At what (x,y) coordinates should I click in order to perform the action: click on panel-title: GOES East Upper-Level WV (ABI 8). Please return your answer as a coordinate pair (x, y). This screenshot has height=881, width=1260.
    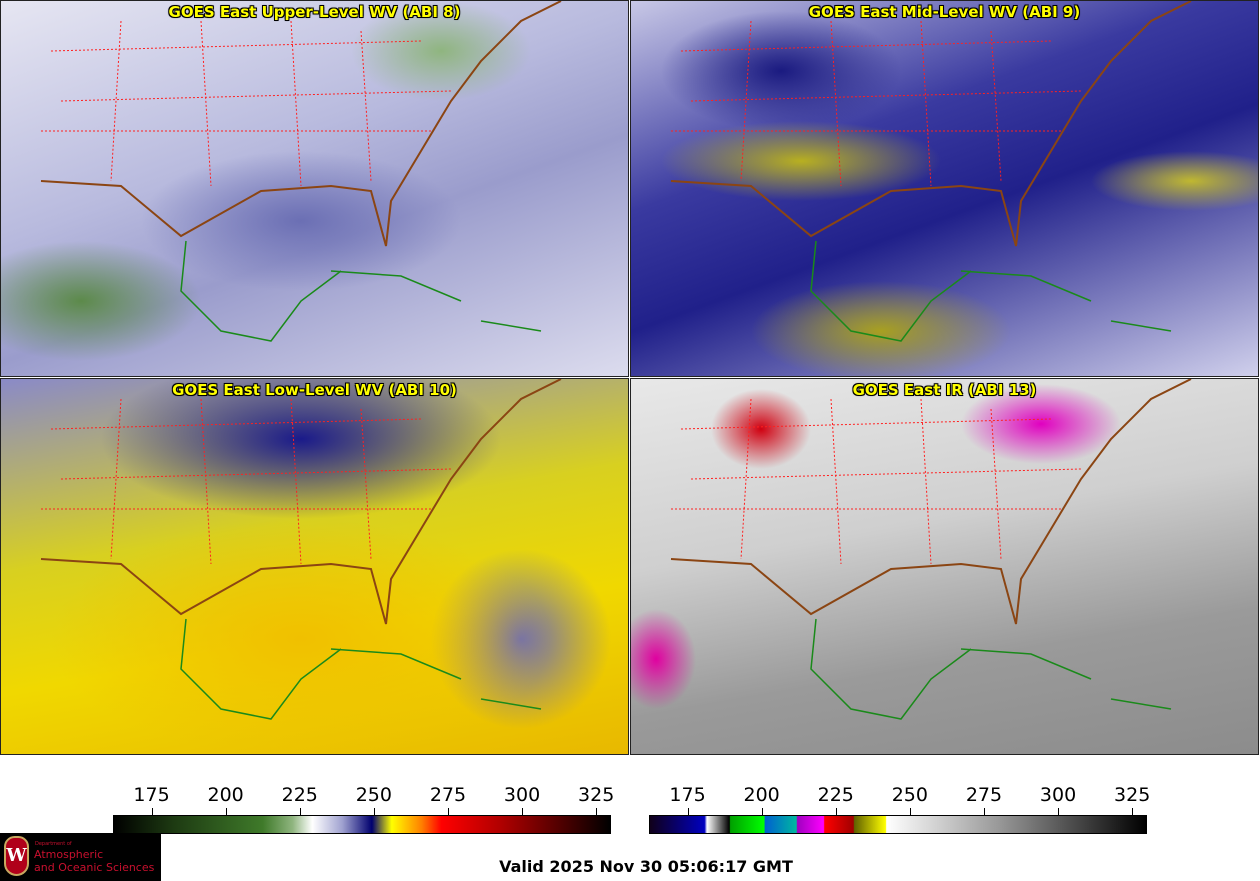
    Looking at the image, I should click on (314, 12).